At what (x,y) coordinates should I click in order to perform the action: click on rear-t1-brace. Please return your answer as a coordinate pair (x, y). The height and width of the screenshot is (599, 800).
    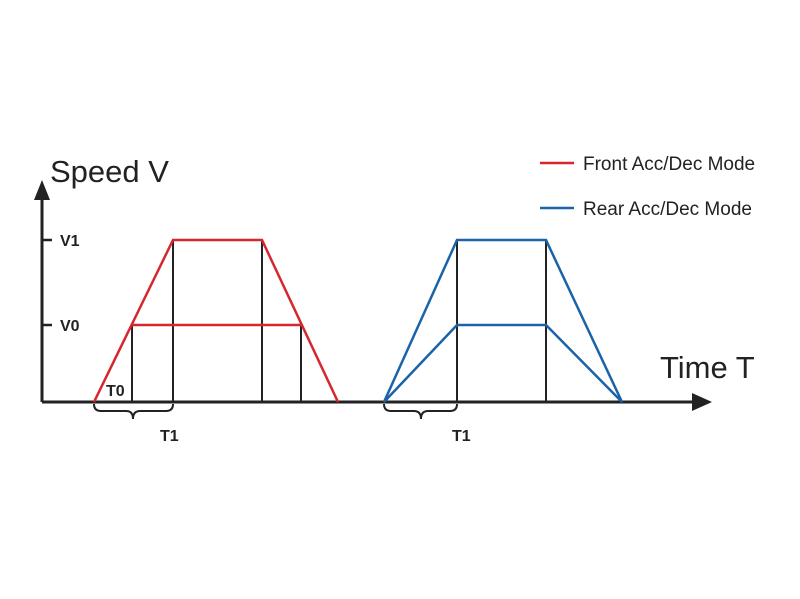
    Looking at the image, I should click on (420, 411).